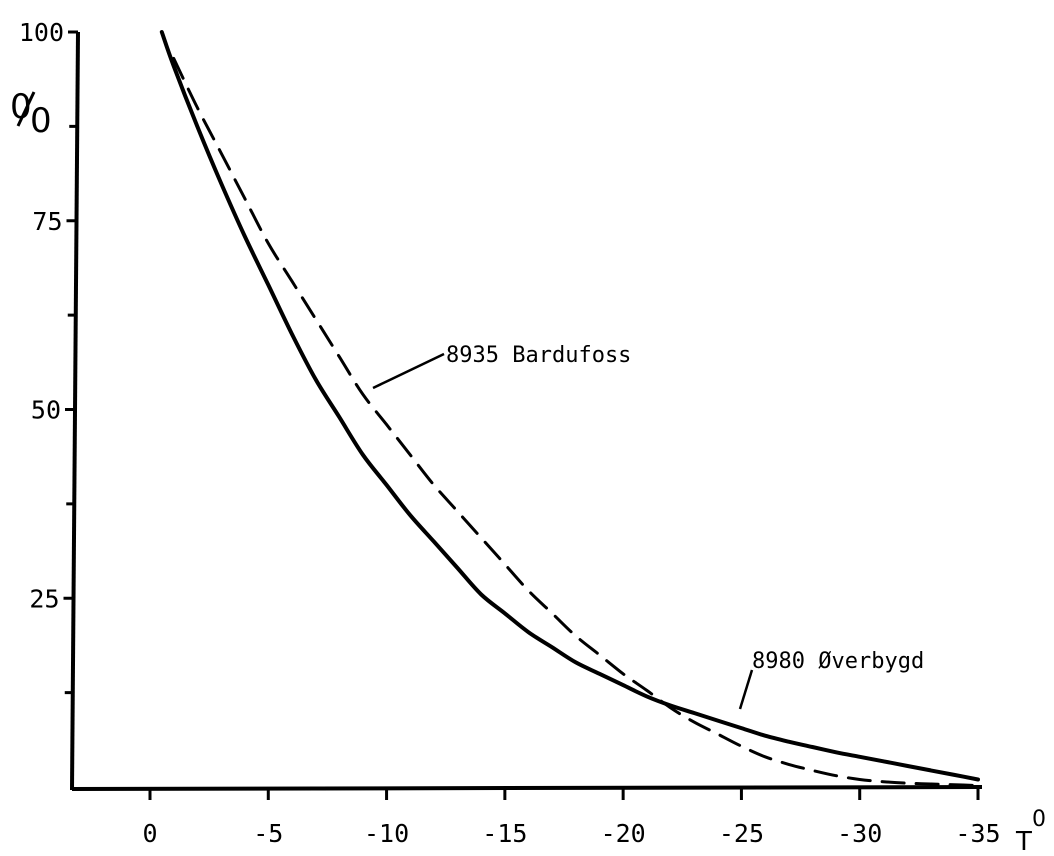  What do you see at coordinates (859, 833) in the screenshot?
I see `x-tick-label: -30` at bounding box center [859, 833].